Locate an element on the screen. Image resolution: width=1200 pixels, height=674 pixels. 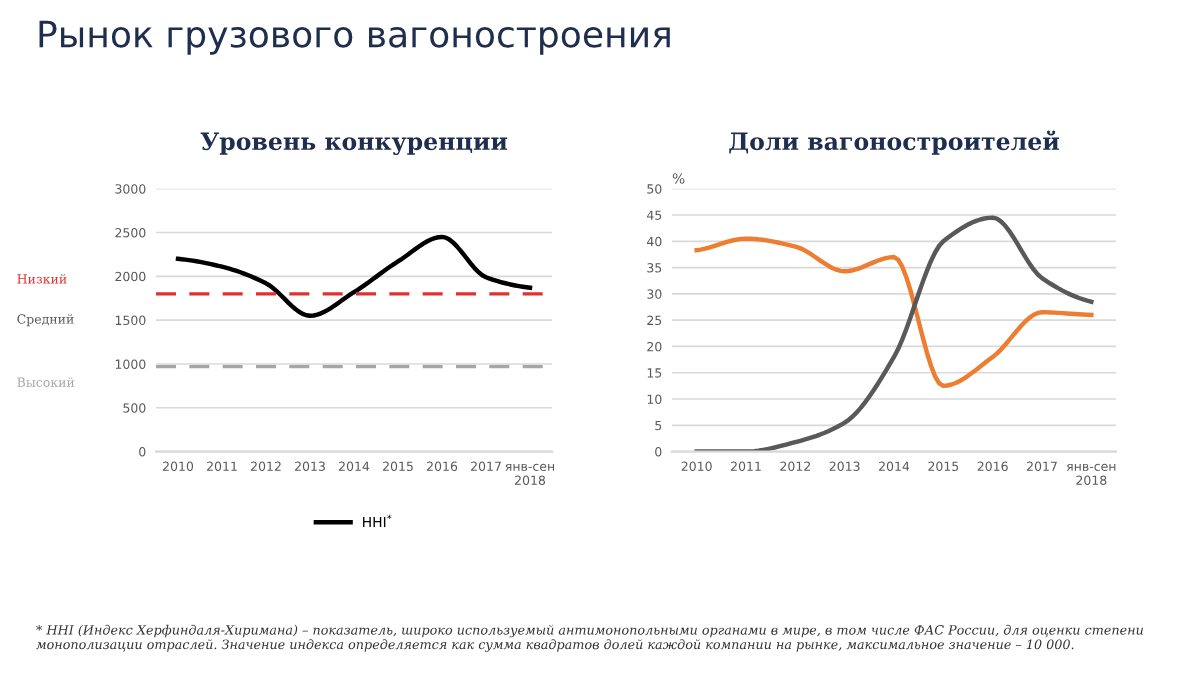
chart-title: Уровень конкуренции is located at coordinates (354, 144).